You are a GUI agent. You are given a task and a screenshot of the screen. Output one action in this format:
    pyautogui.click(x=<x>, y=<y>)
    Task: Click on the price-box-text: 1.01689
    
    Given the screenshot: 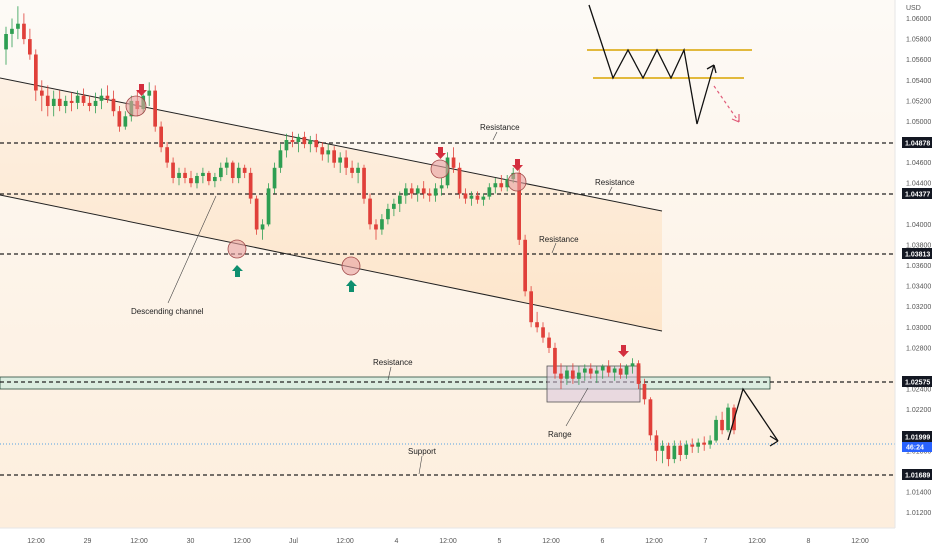 What is the action you would take?
    pyautogui.click(x=917, y=476)
    